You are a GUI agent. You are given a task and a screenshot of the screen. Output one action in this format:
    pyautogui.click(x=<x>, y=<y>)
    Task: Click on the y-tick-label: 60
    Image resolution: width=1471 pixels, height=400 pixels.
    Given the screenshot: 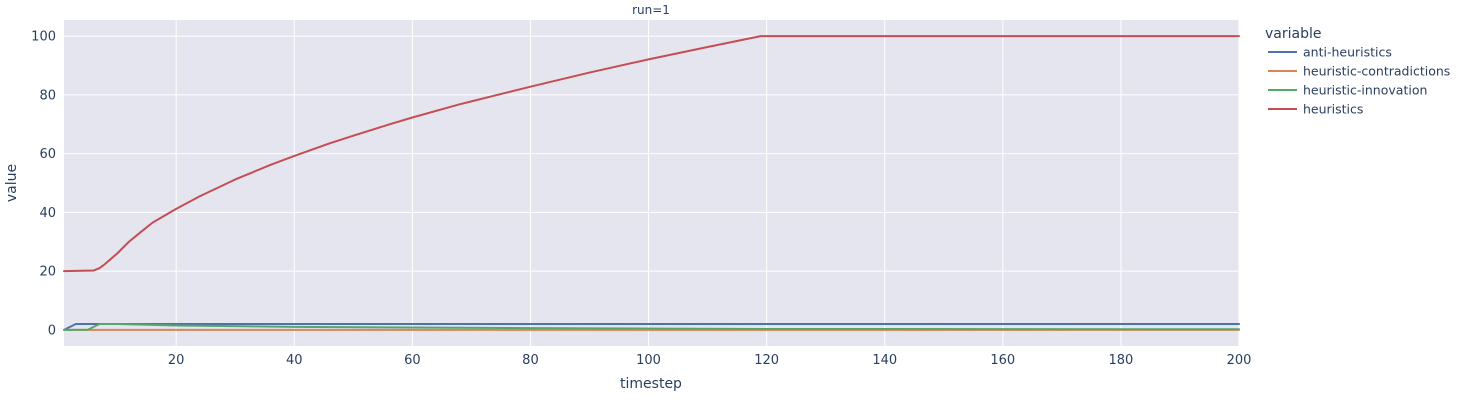 What is the action you would take?
    pyautogui.click(x=47, y=154)
    